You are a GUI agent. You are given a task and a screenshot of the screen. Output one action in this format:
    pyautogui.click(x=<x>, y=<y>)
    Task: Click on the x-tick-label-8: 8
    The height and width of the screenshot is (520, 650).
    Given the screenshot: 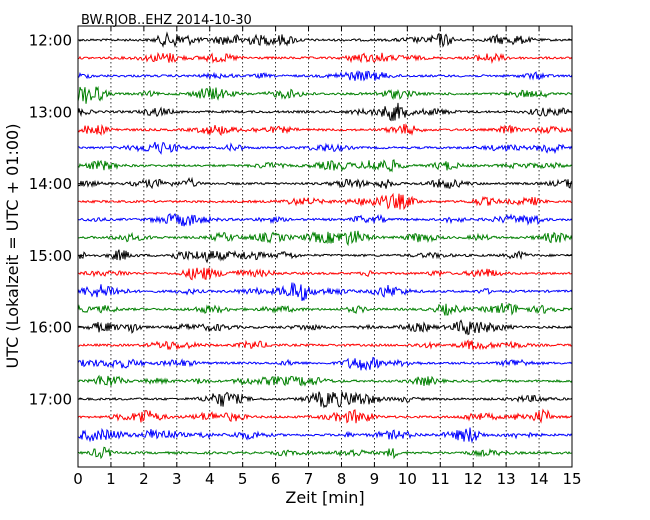 What is the action you would take?
    pyautogui.click(x=342, y=479)
    